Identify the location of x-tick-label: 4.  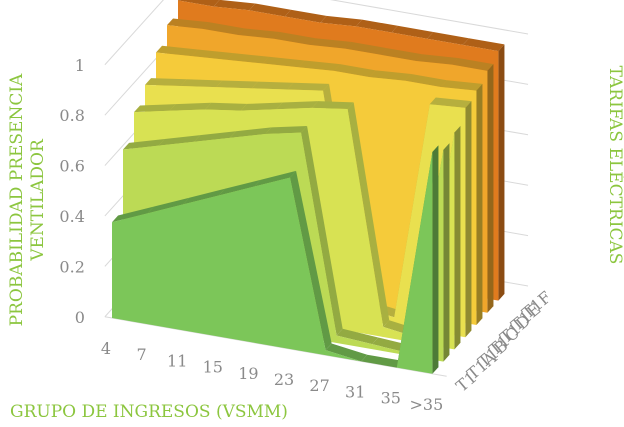
(106, 348).